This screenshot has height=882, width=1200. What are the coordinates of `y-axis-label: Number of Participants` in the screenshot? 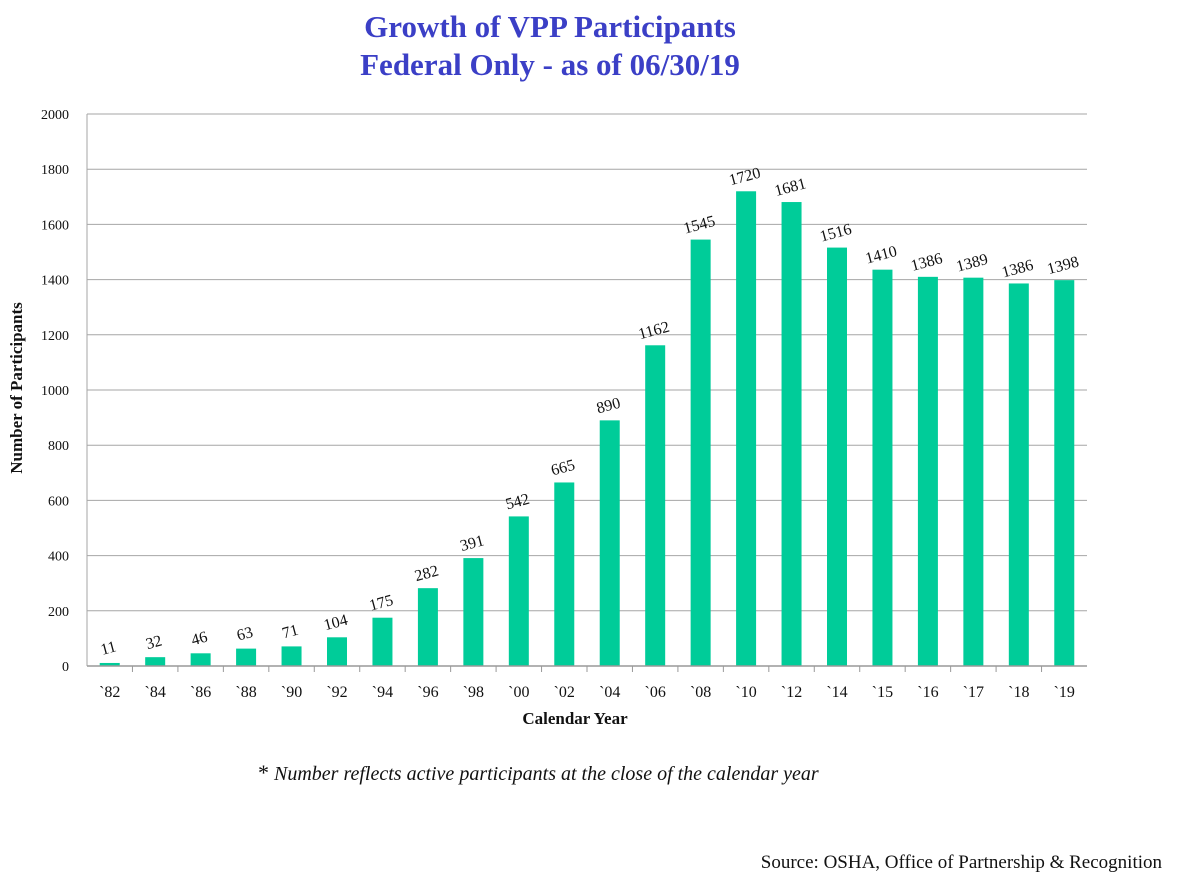 It's located at (16, 388).